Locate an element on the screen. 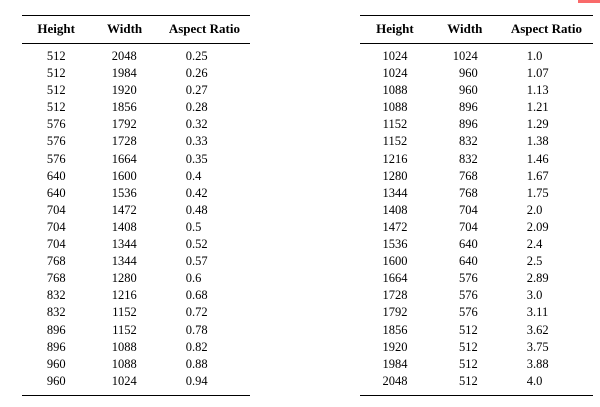 The image size is (600, 407). width-cell: 1280 is located at coordinates (124, 278).